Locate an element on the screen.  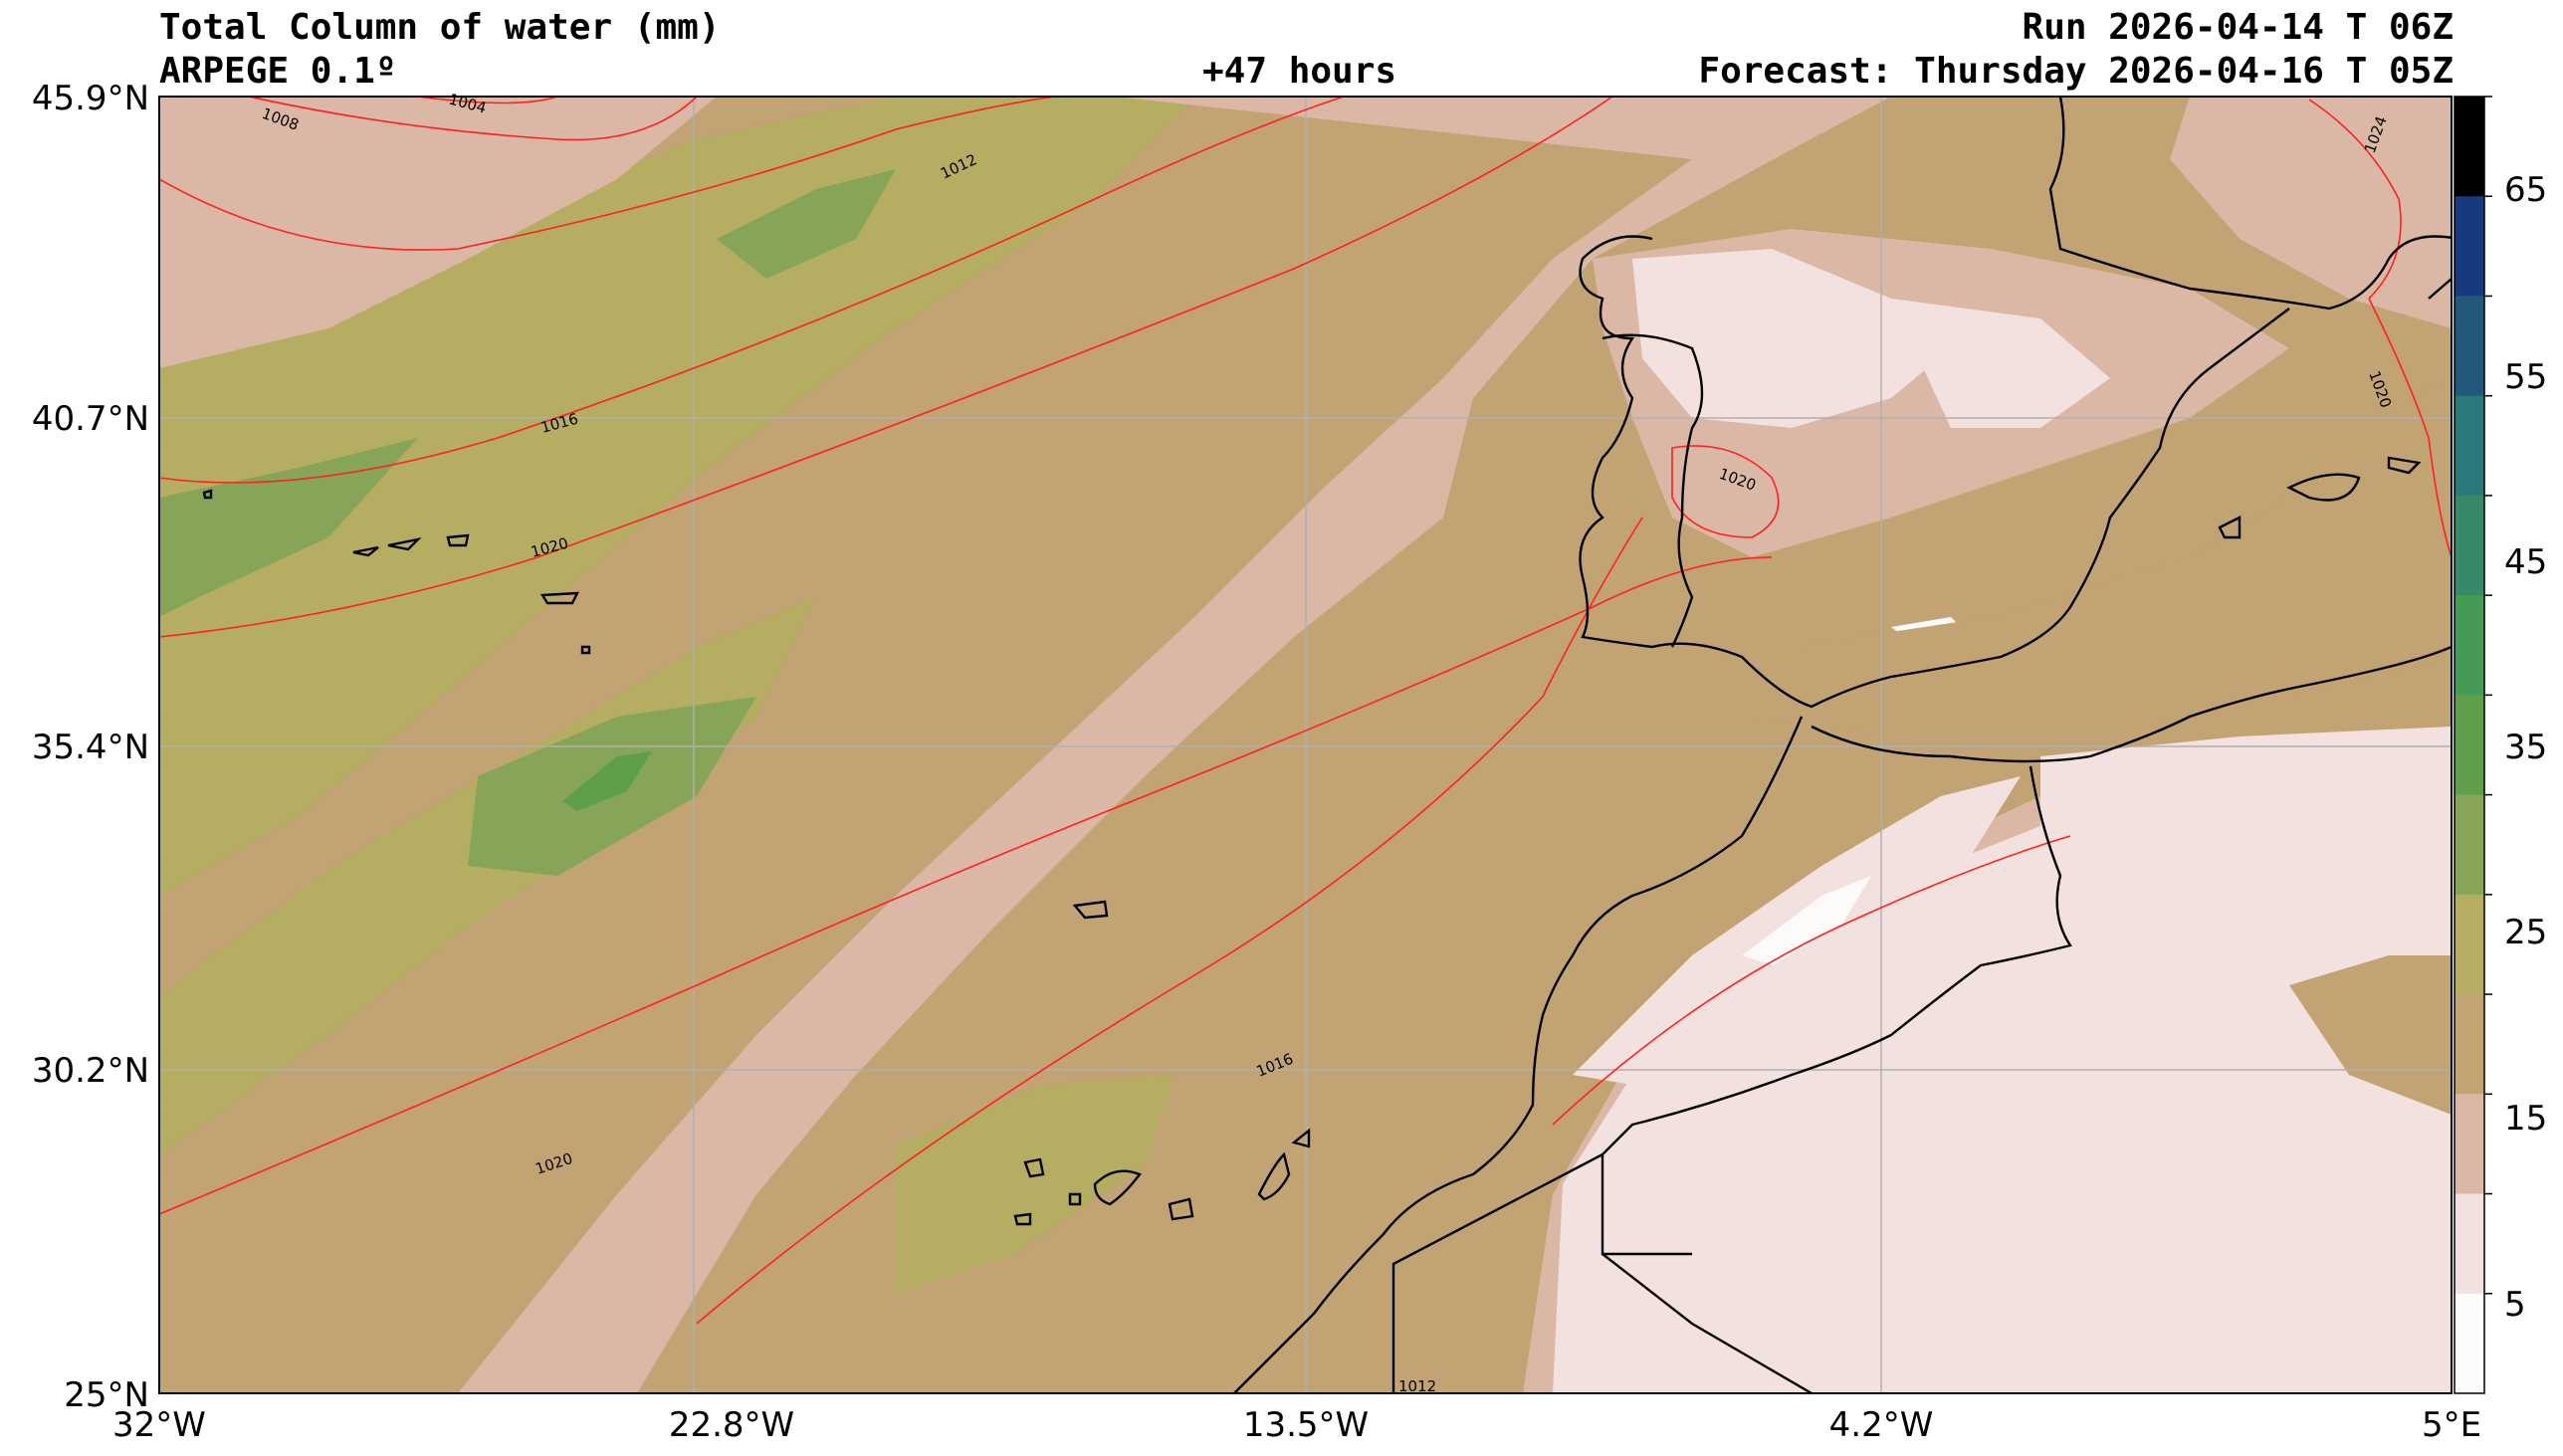
border-portugal is located at coordinates (1653, 490).